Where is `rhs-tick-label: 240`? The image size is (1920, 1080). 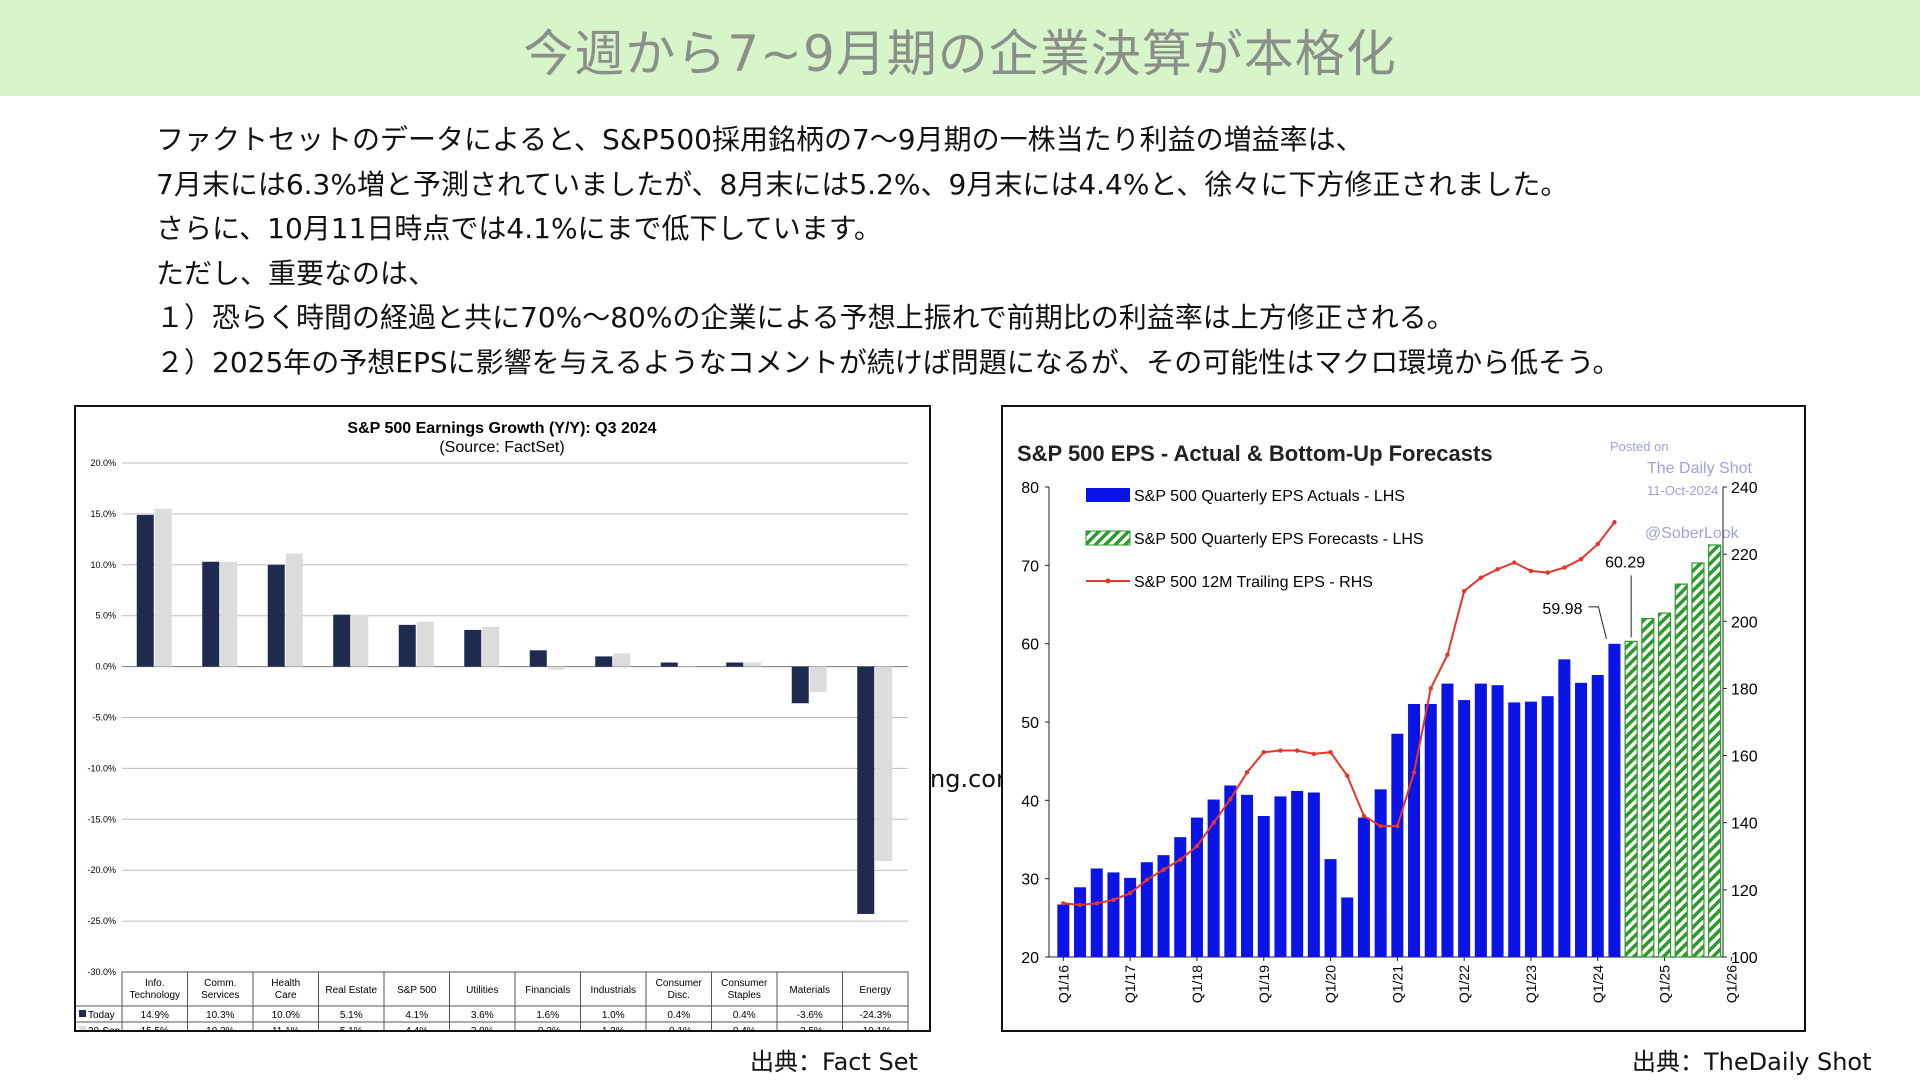 rhs-tick-label: 240 is located at coordinates (1744, 488).